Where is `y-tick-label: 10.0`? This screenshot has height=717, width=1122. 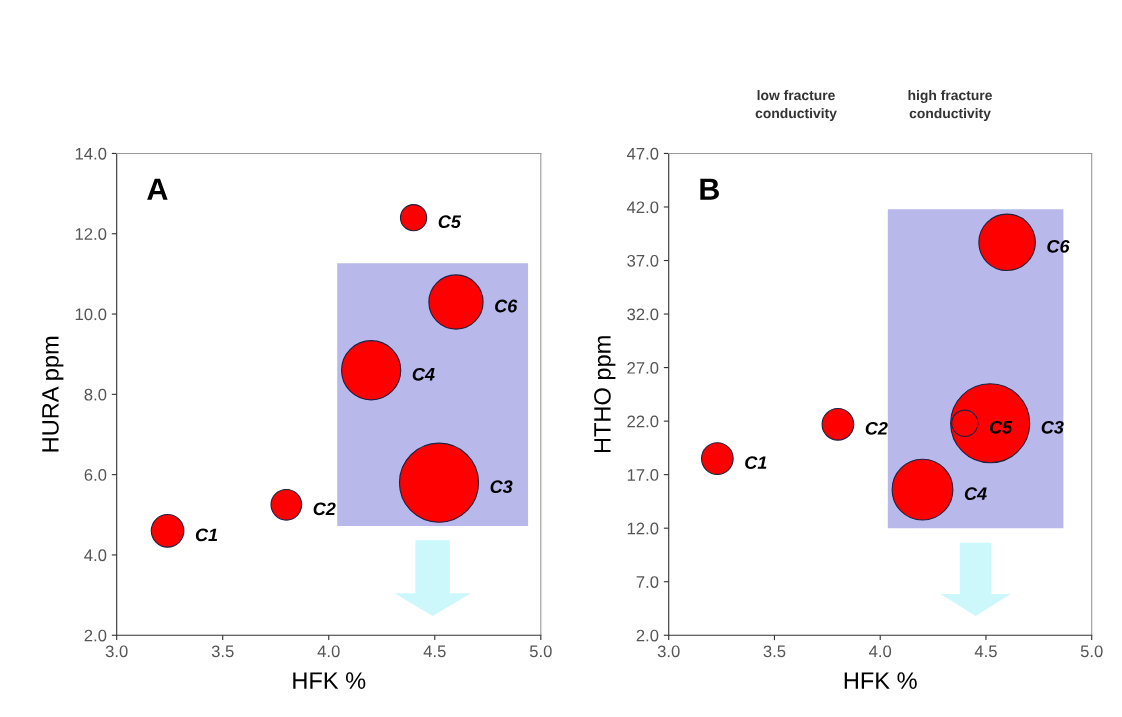 y-tick-label: 10.0 is located at coordinates (91, 314).